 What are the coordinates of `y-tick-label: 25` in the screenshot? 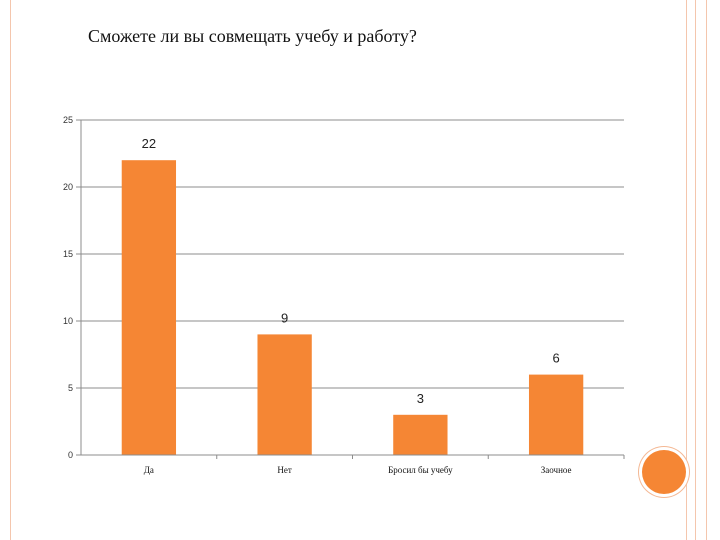 It's located at (68, 120).